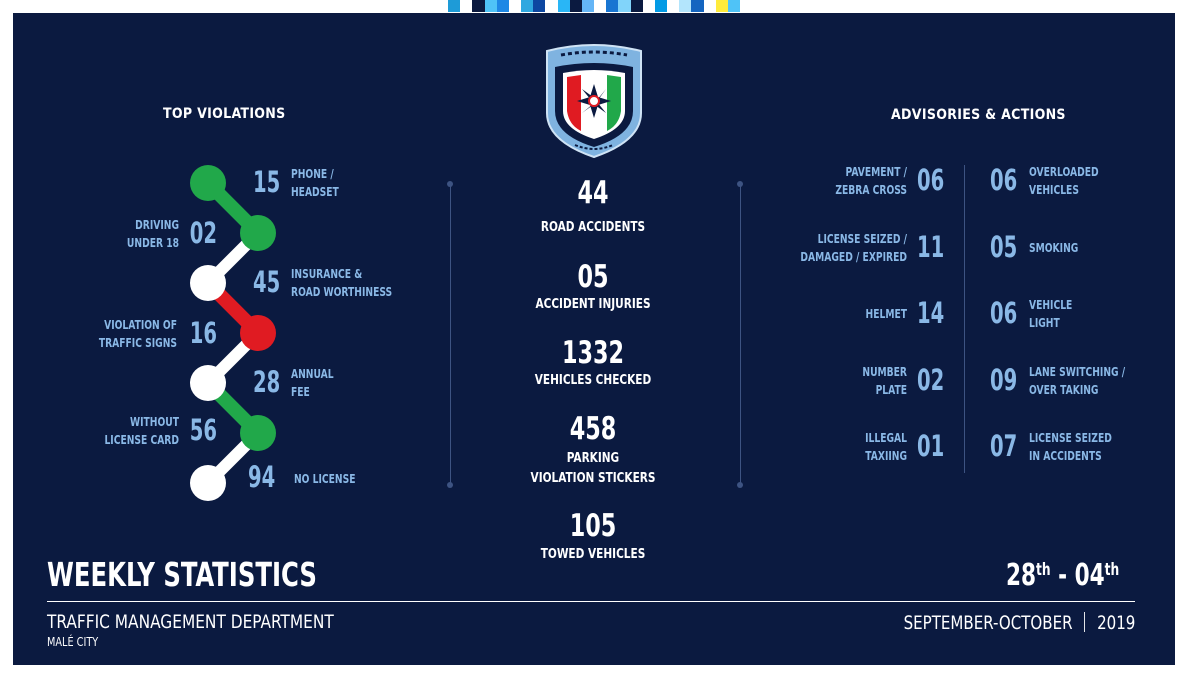  I want to click on violation-label: PHONE / HEADSET, so click(315, 183).